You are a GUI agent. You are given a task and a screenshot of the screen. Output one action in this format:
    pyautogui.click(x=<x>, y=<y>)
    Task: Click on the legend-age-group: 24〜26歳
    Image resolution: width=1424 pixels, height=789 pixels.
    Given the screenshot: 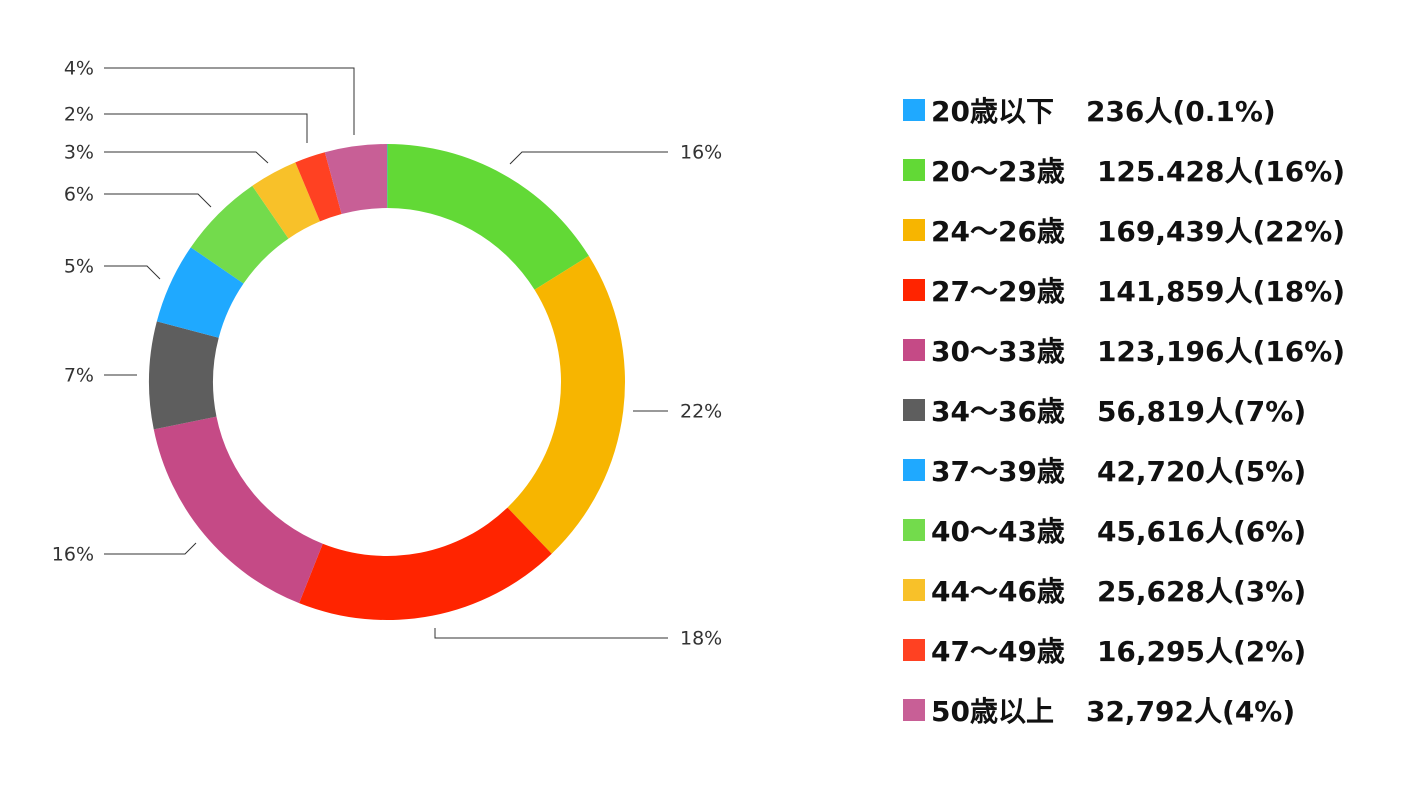 What is the action you would take?
    pyautogui.click(x=998, y=231)
    